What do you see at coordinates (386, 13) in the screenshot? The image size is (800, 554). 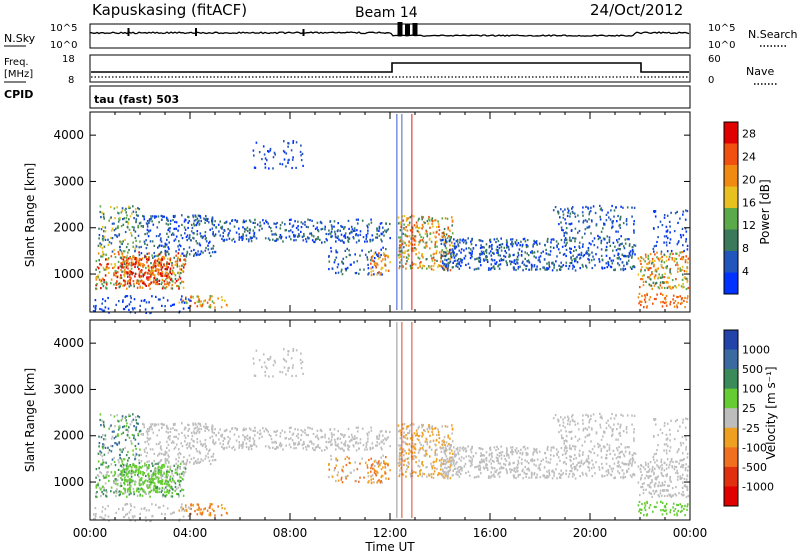 I see `beam-title: Beam 14` at bounding box center [386, 13].